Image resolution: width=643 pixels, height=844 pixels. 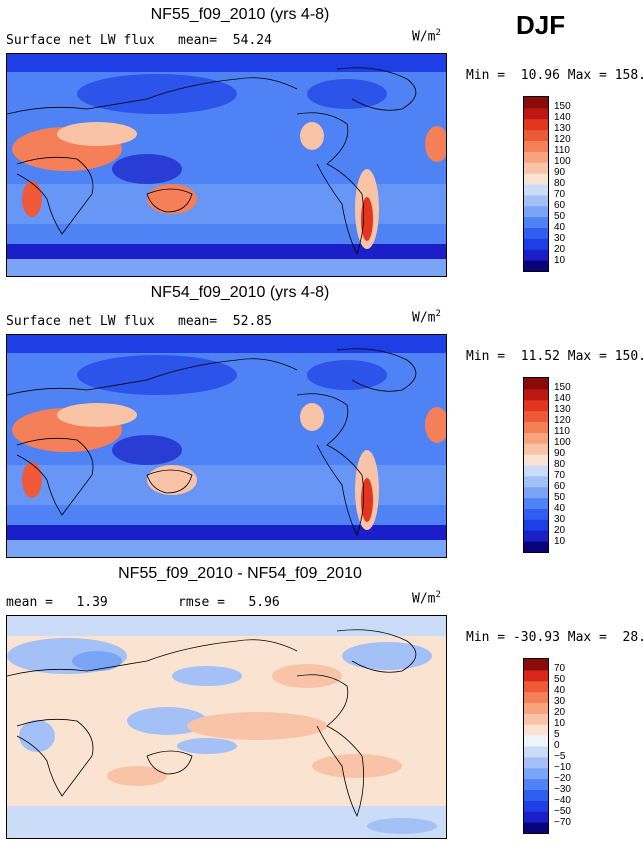 I want to click on panel-1-colorbar-svg, so click(x=536, y=184).